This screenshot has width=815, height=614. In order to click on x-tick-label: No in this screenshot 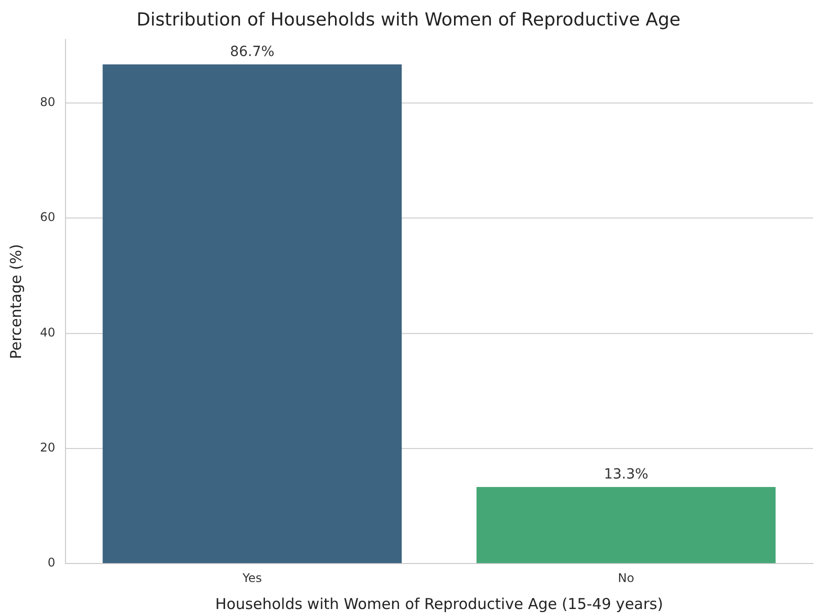, I will do `click(626, 577)`.